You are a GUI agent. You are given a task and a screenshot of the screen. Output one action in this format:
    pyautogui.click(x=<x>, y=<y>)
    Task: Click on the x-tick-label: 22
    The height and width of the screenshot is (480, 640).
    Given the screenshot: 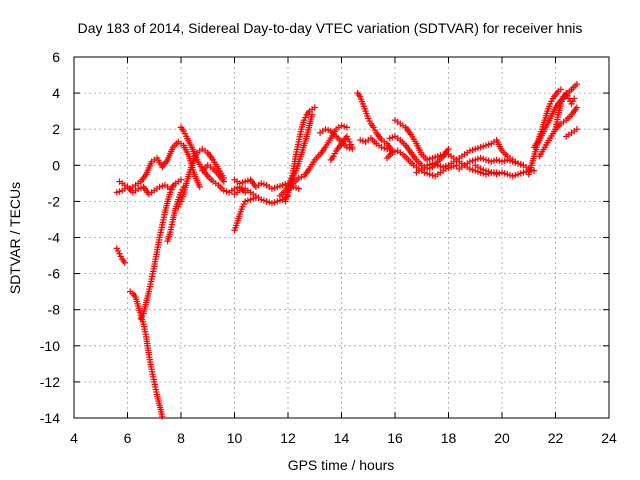 What is the action you would take?
    pyautogui.click(x=556, y=438)
    